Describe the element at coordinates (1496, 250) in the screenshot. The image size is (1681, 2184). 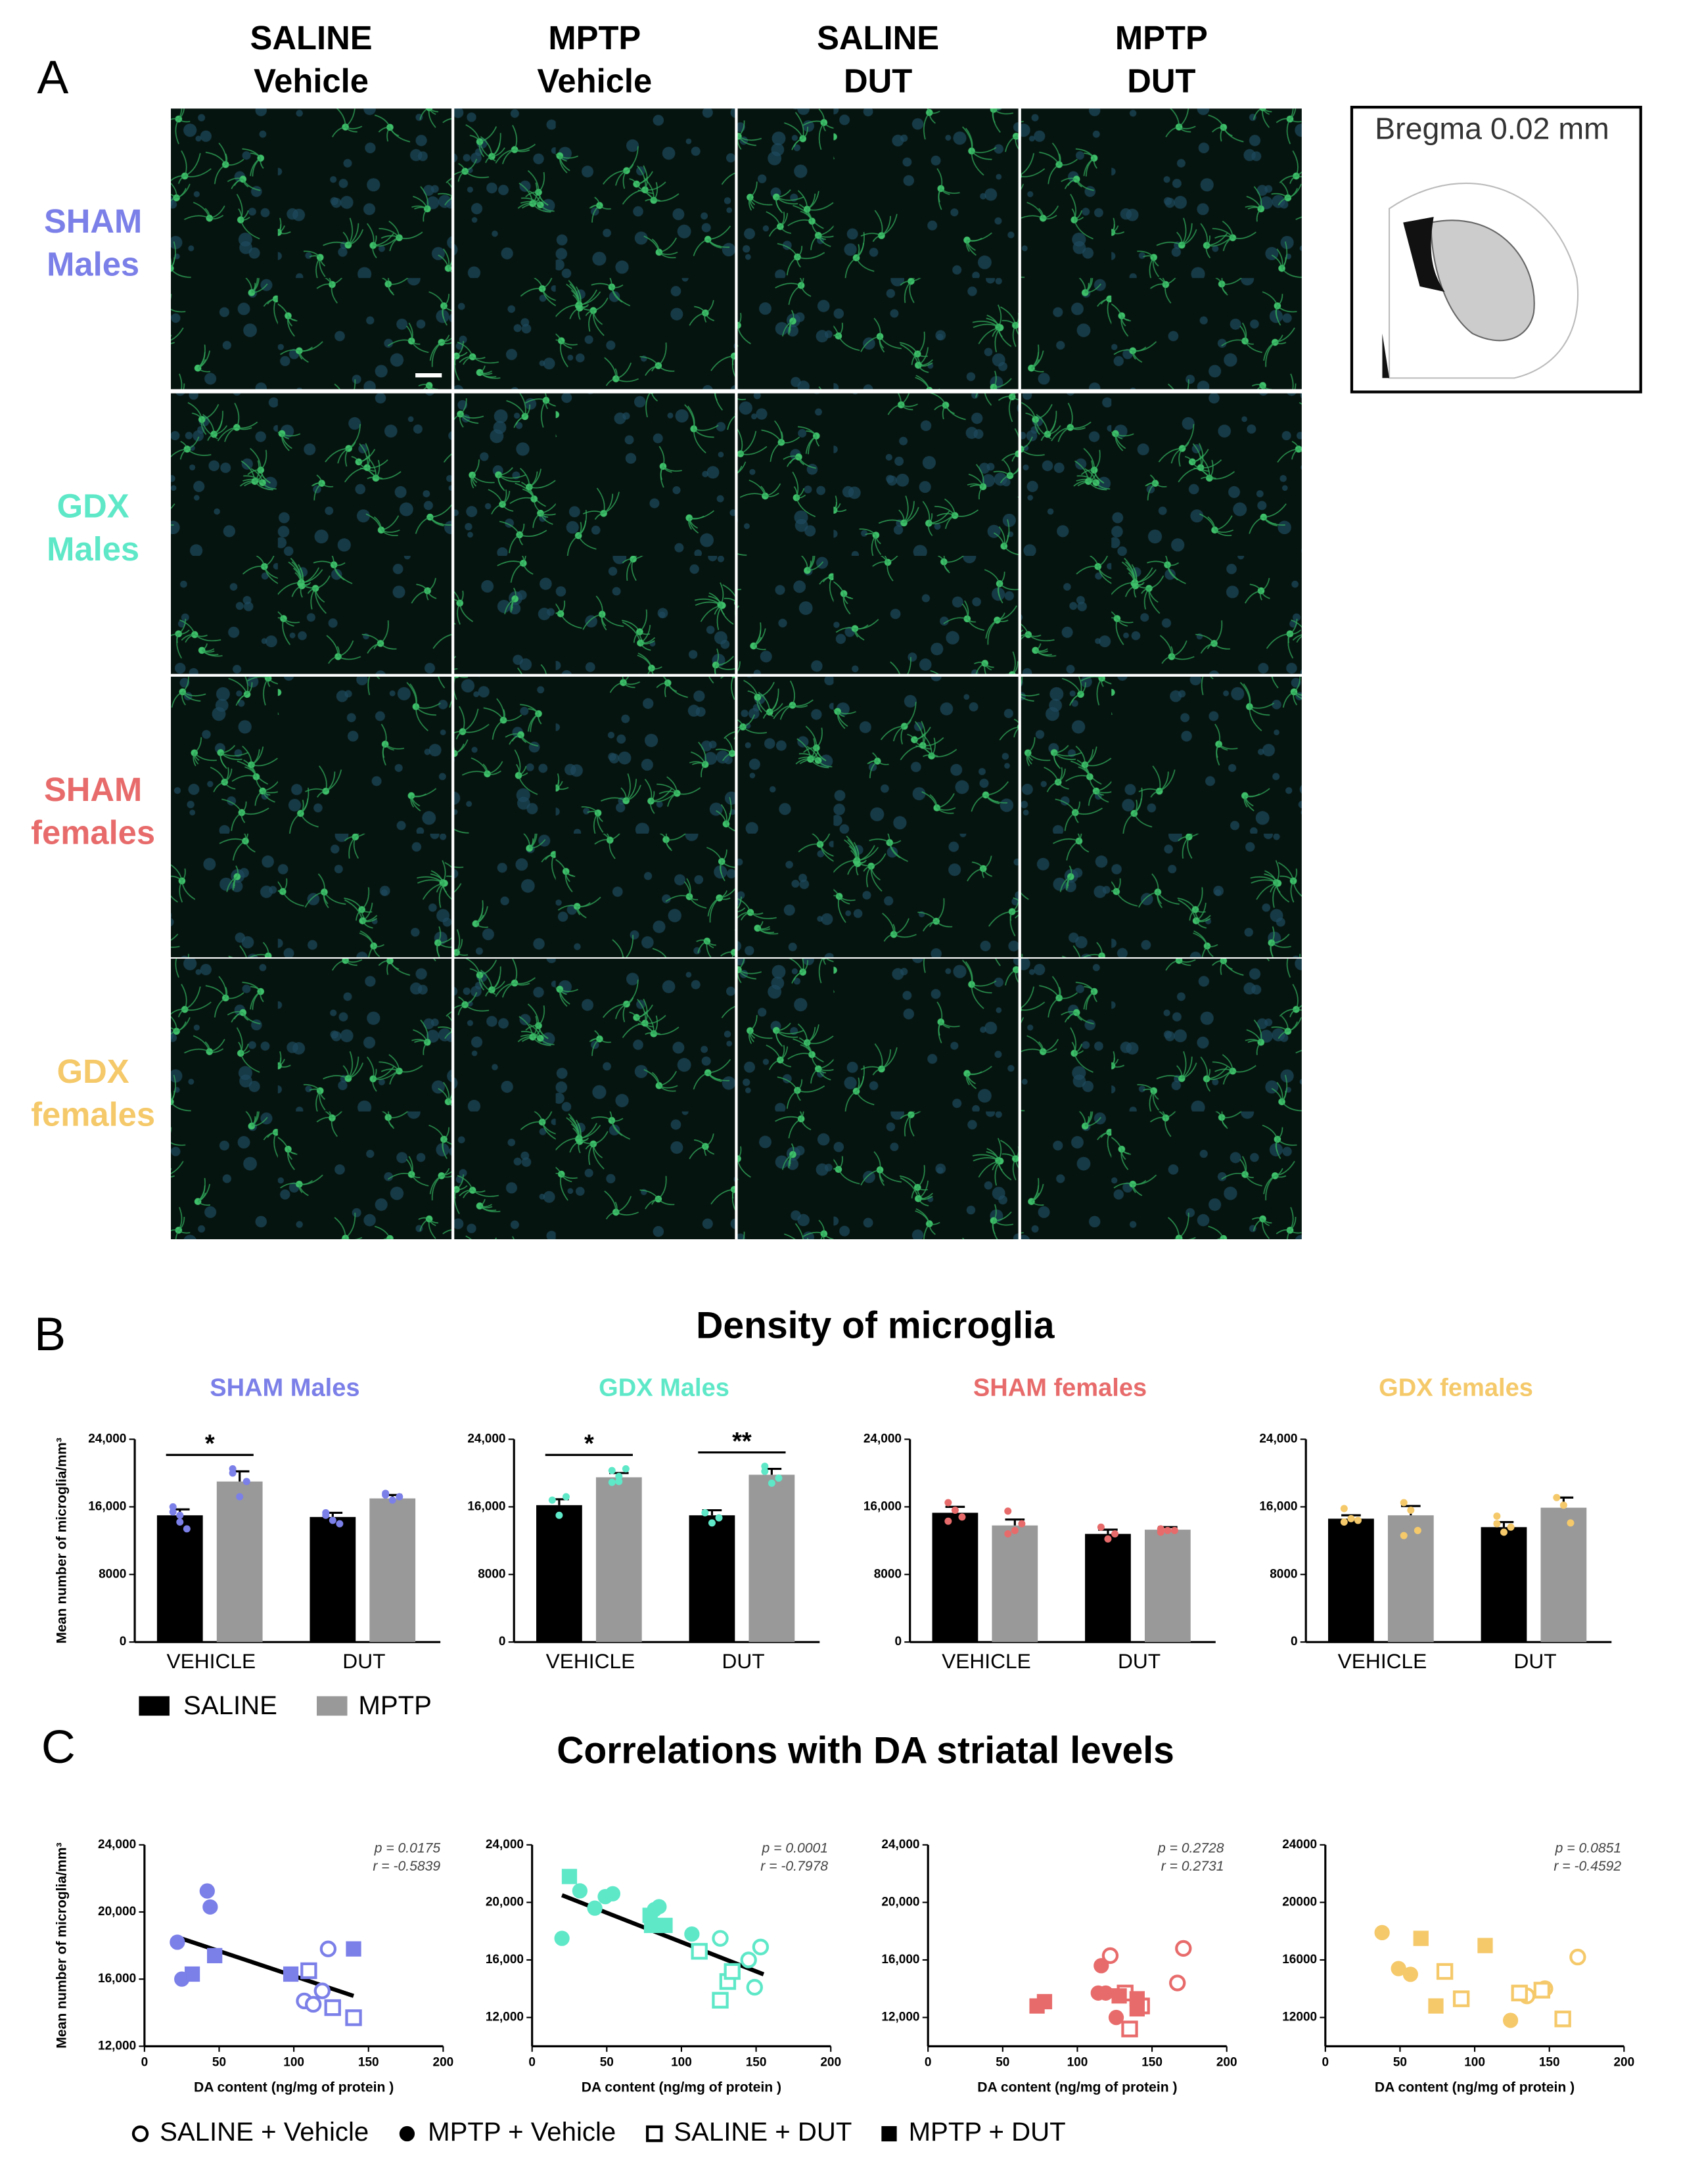
I see `bregma-inset: Bregma 0.02 mm` at that location.